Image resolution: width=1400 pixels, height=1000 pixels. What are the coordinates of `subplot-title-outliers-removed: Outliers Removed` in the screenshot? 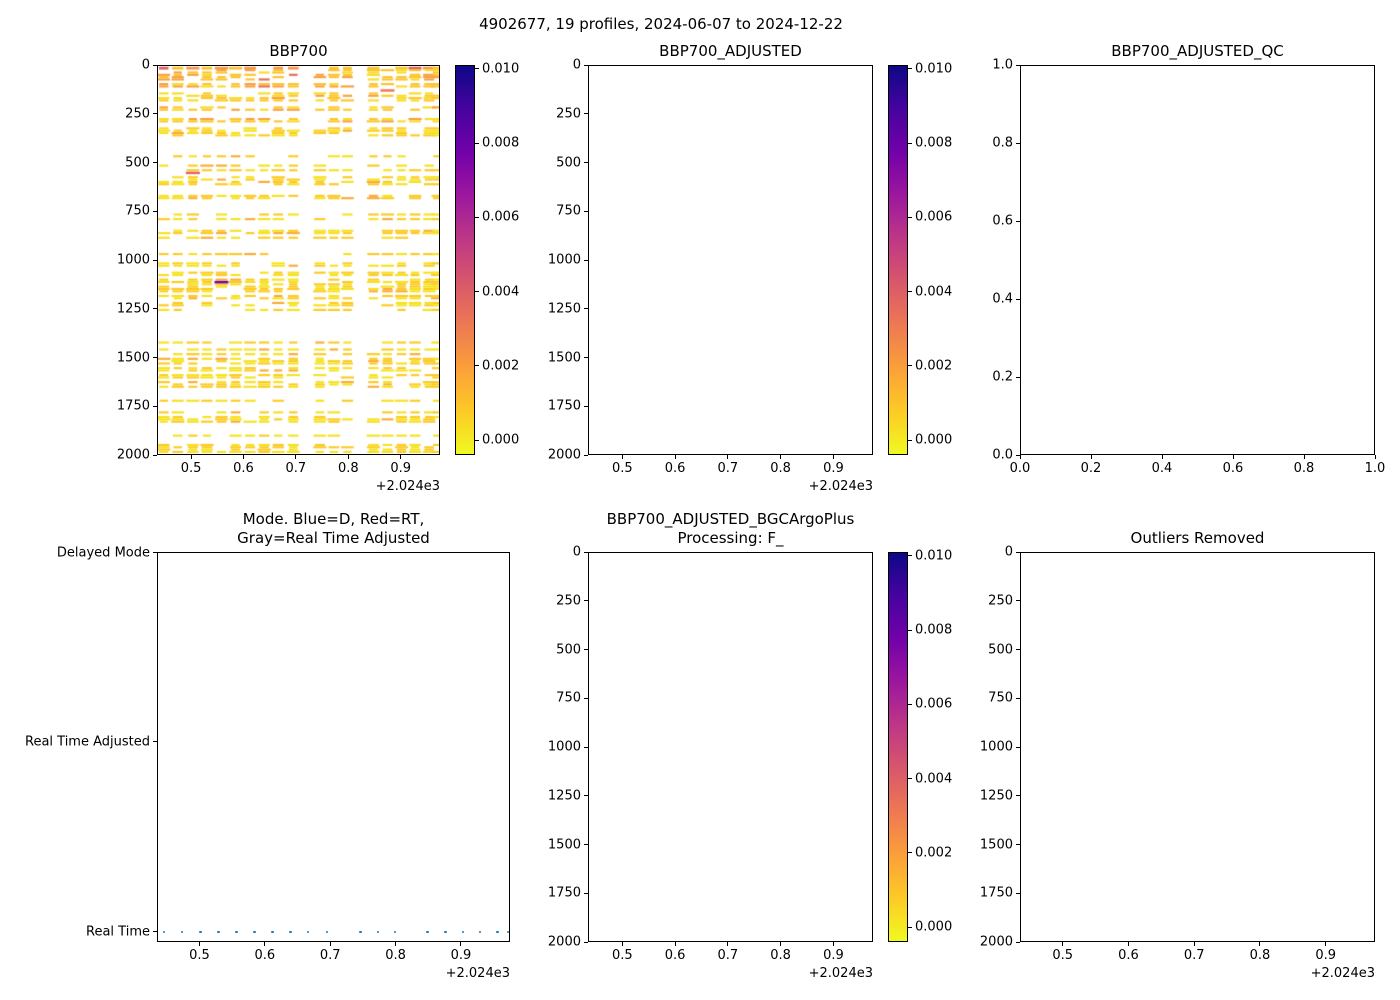 It's located at (1197, 537).